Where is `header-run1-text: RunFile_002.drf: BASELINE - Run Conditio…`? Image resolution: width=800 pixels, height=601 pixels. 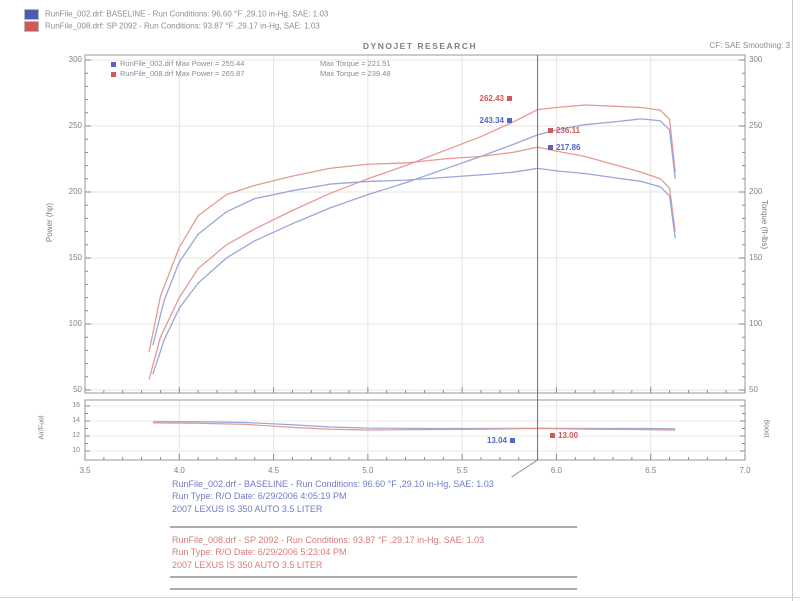 header-run1-text: RunFile_002.drf: BASELINE - Run Conditio… is located at coordinates (187, 14).